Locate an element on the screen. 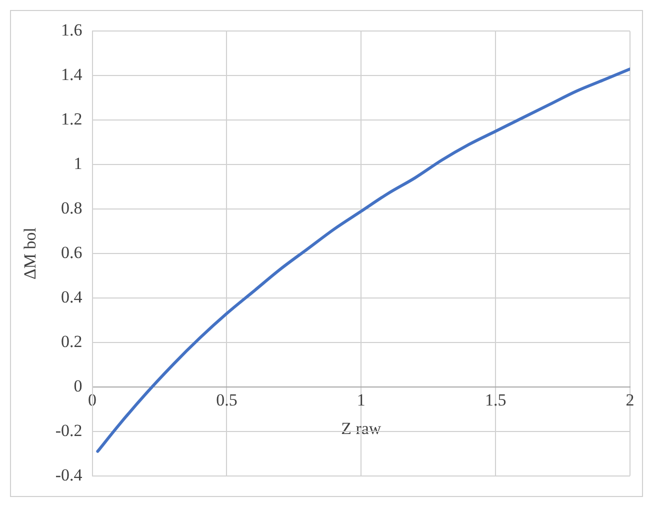 Image resolution: width=653 pixels, height=507 pixels. y-axis-title: ΔM bol is located at coordinates (30, 253).